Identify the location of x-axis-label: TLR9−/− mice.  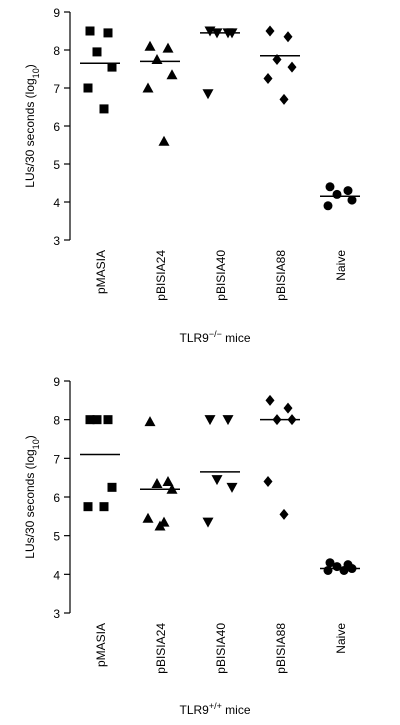
(214, 337).